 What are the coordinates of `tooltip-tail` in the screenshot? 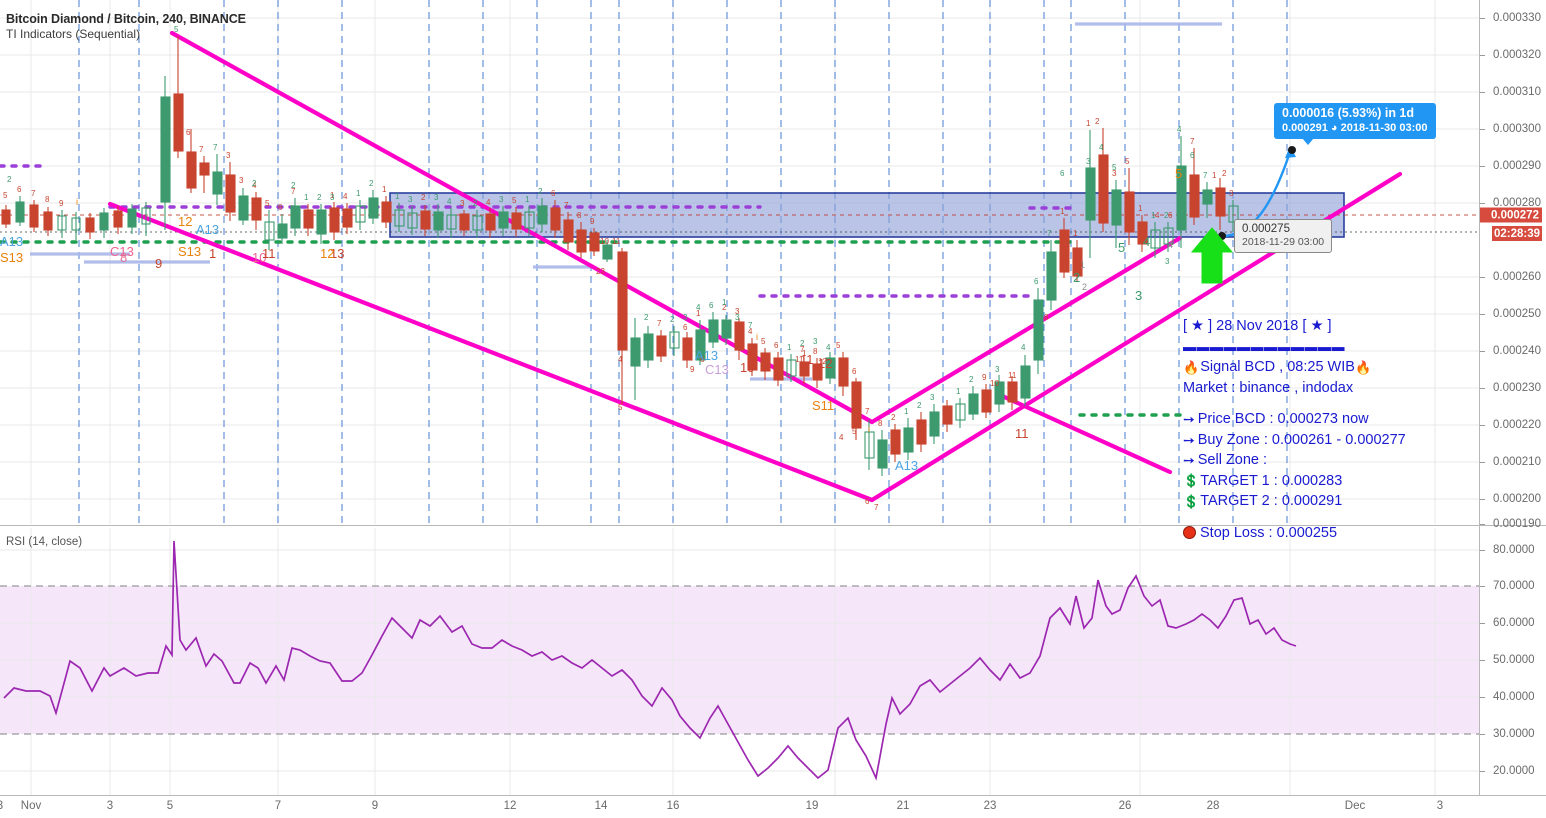 It's located at (1308, 141).